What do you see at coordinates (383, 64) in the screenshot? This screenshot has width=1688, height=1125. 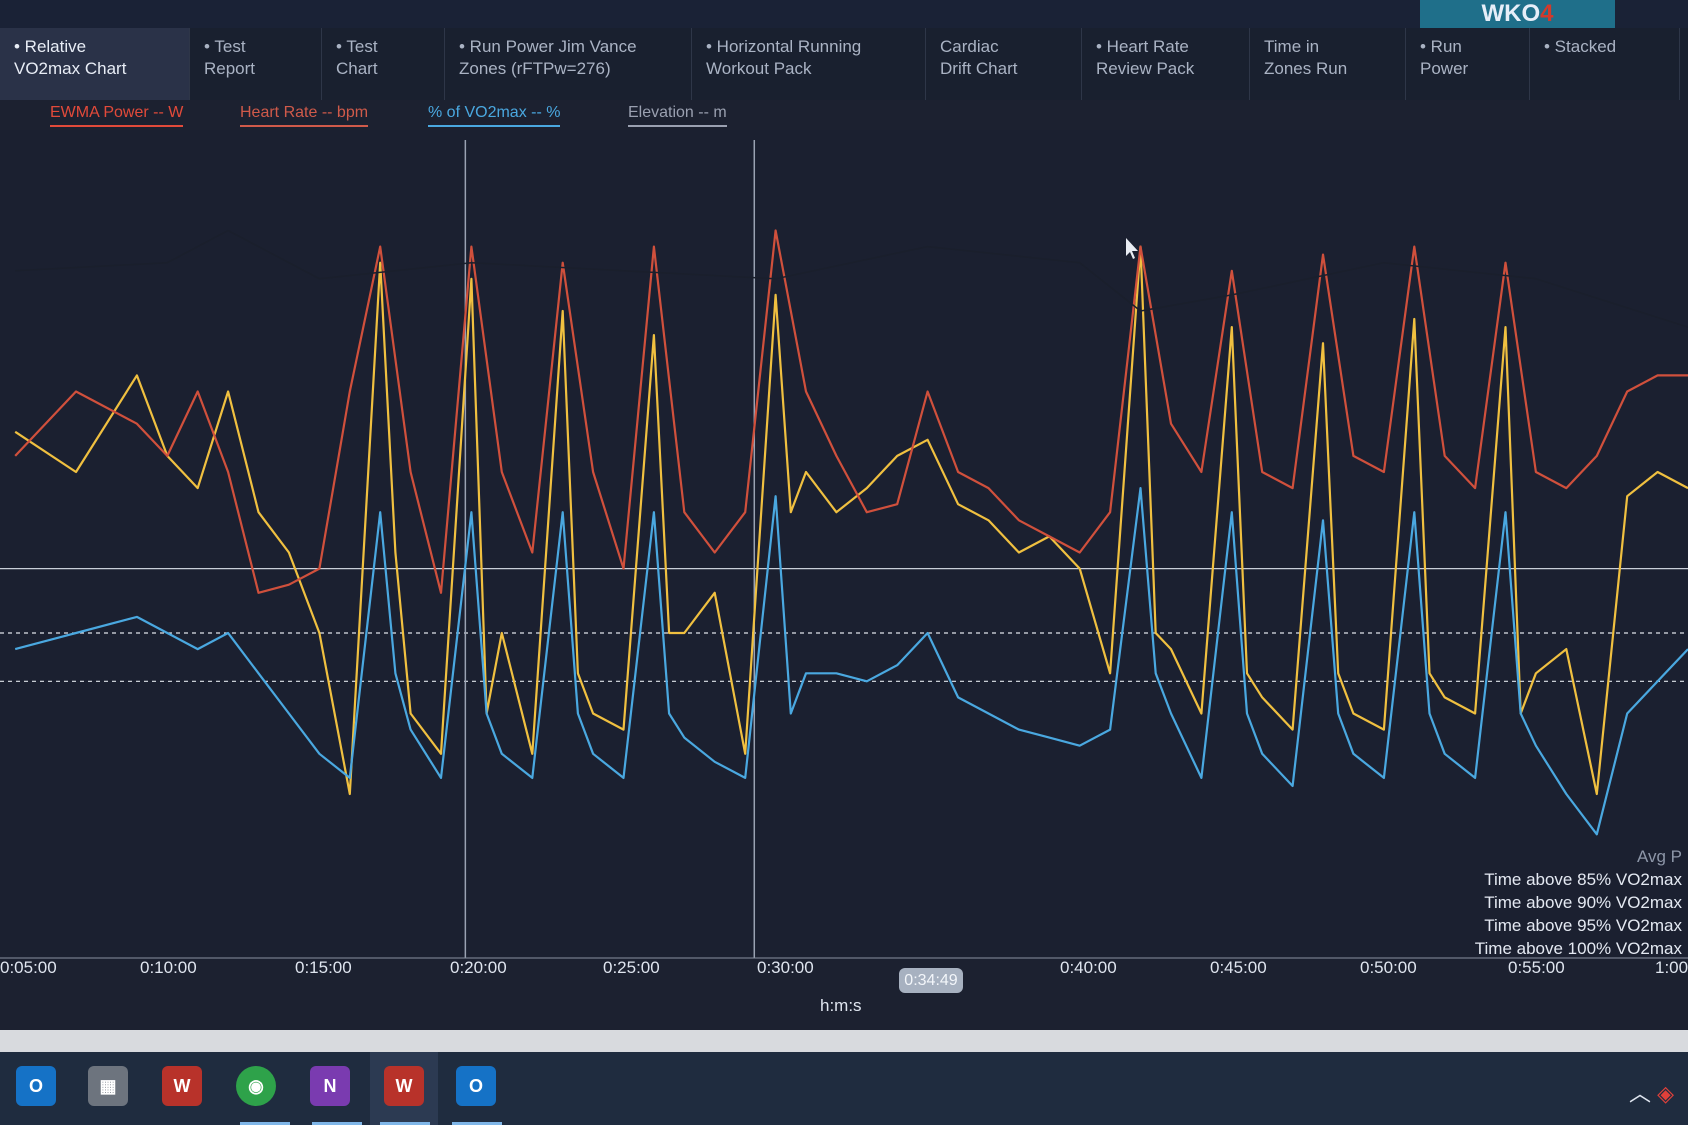 I see `tab-2: • Test Chart` at bounding box center [383, 64].